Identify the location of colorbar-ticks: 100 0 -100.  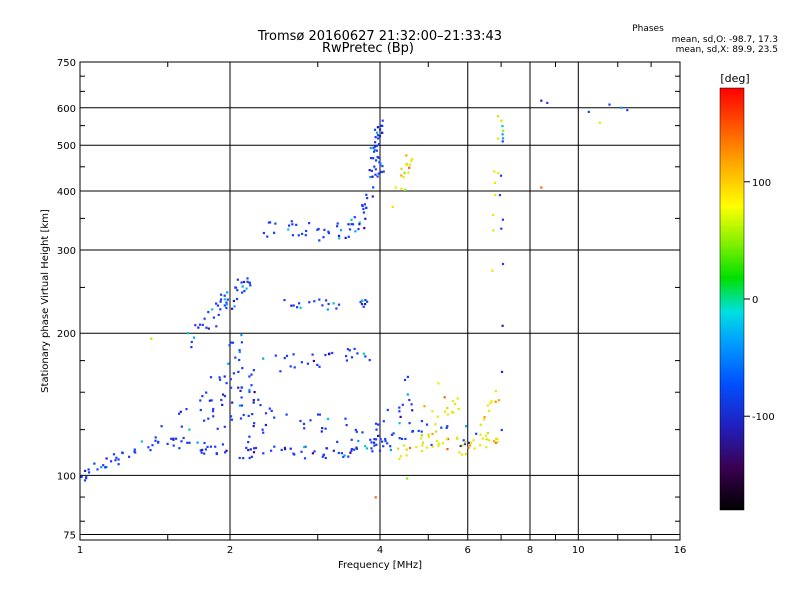
(759, 300).